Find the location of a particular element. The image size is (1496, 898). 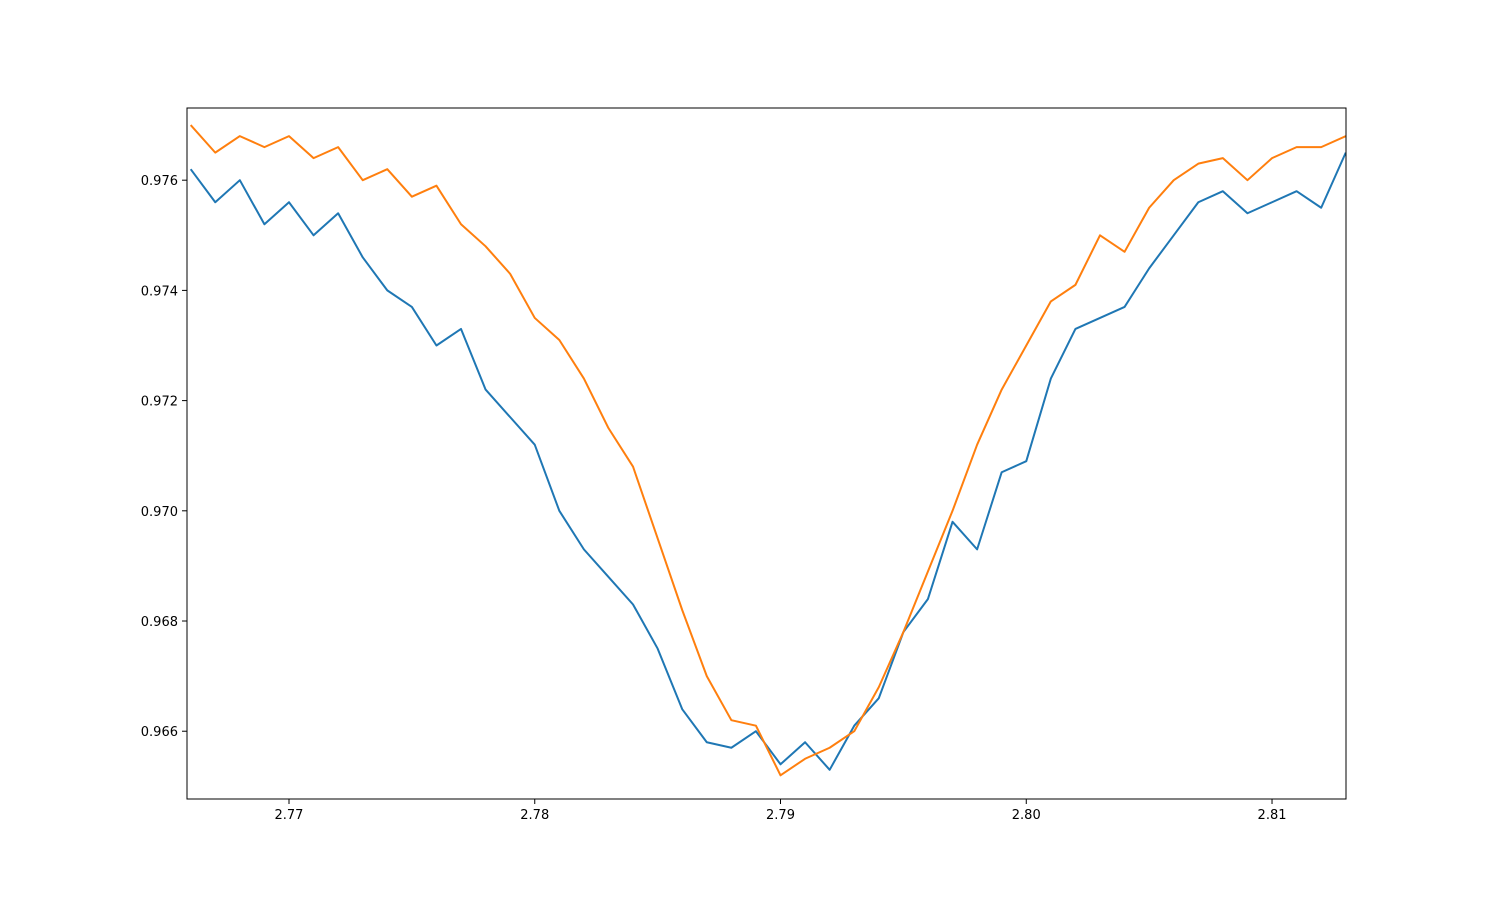

y-tick-label: 0.970 is located at coordinates (159, 512).